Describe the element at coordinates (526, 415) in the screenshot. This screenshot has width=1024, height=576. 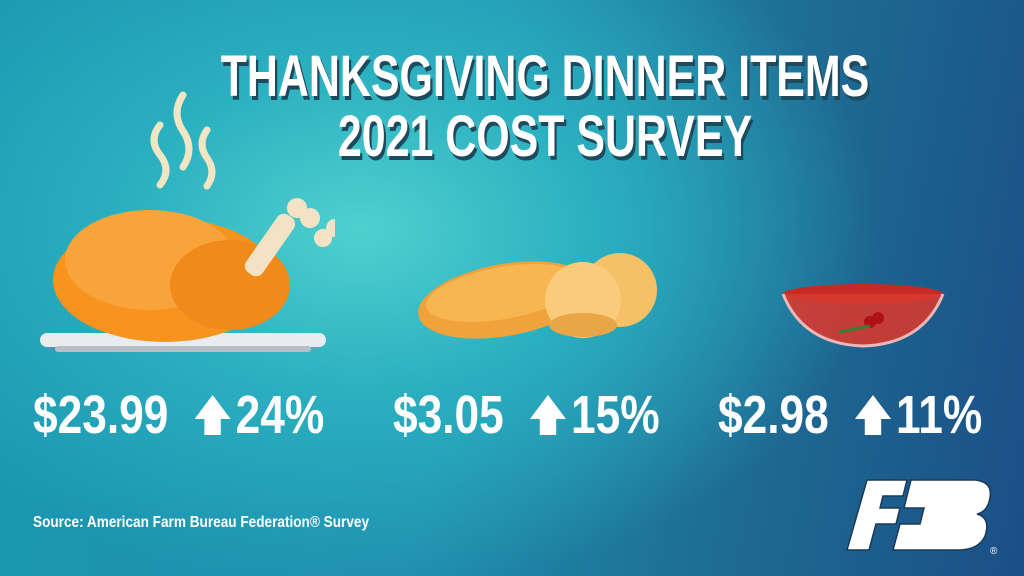
I see `rolls-stat: $3.05 15%` at that location.